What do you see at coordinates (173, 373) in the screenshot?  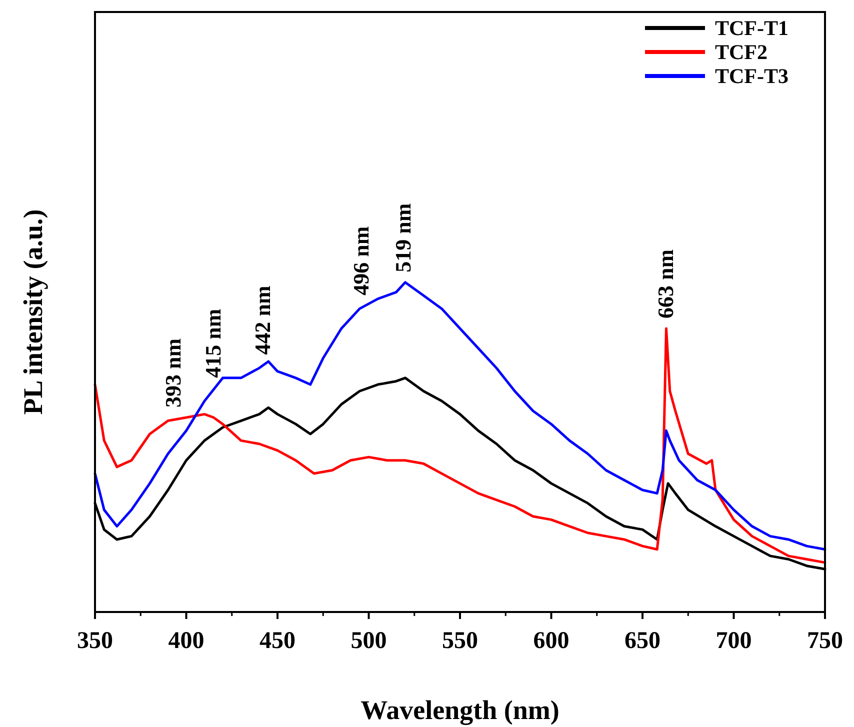 I see `annotation: 393 nm` at bounding box center [173, 373].